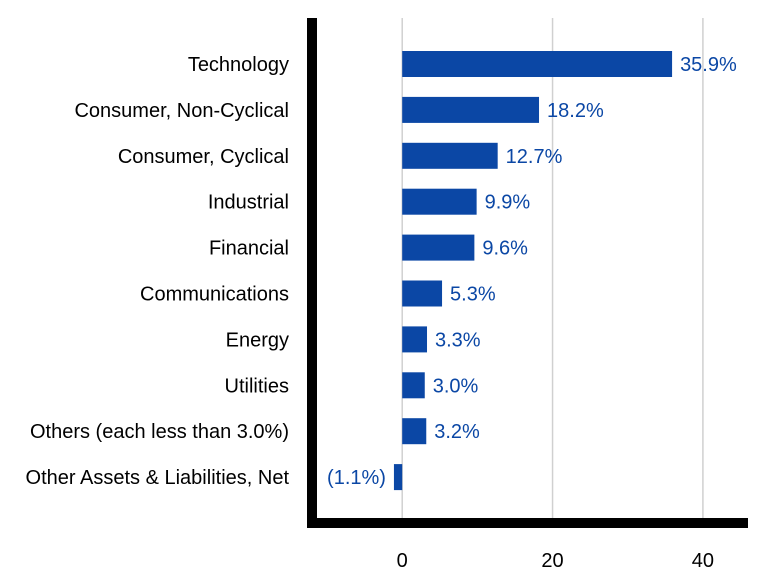  I want to click on category-label: Utilities, so click(257, 386).